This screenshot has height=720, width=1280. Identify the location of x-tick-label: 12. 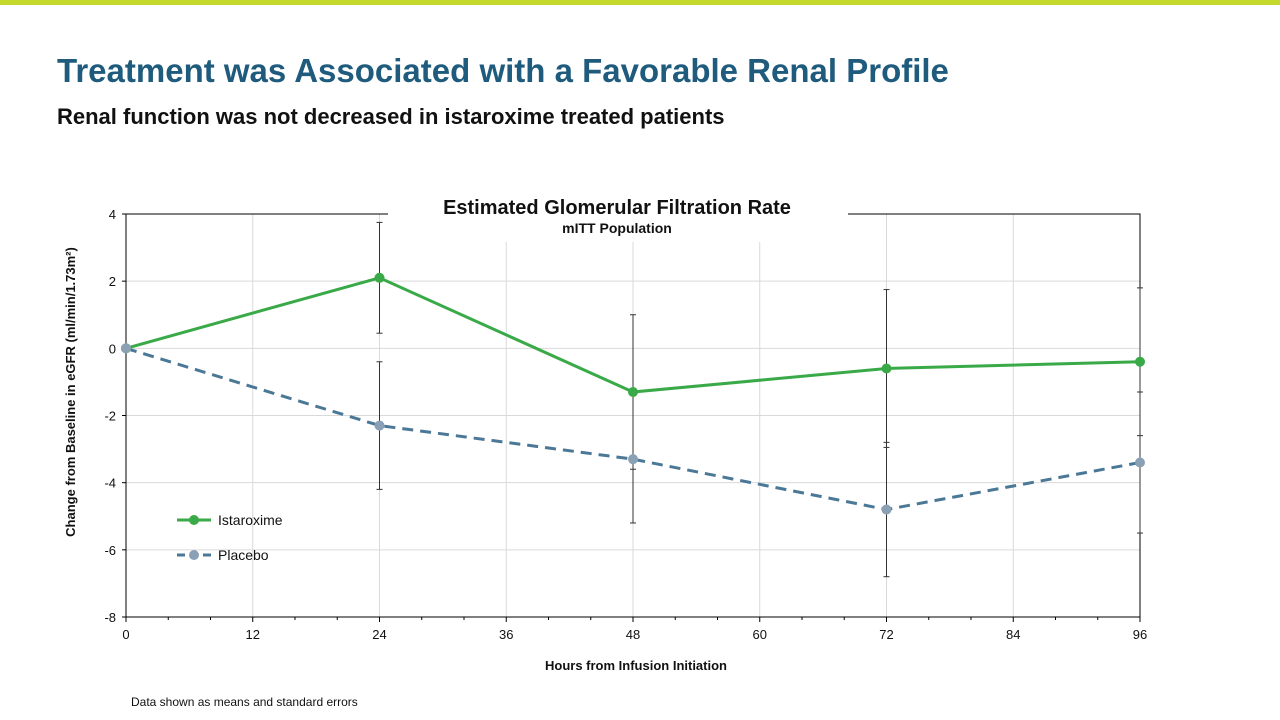
(253, 634).